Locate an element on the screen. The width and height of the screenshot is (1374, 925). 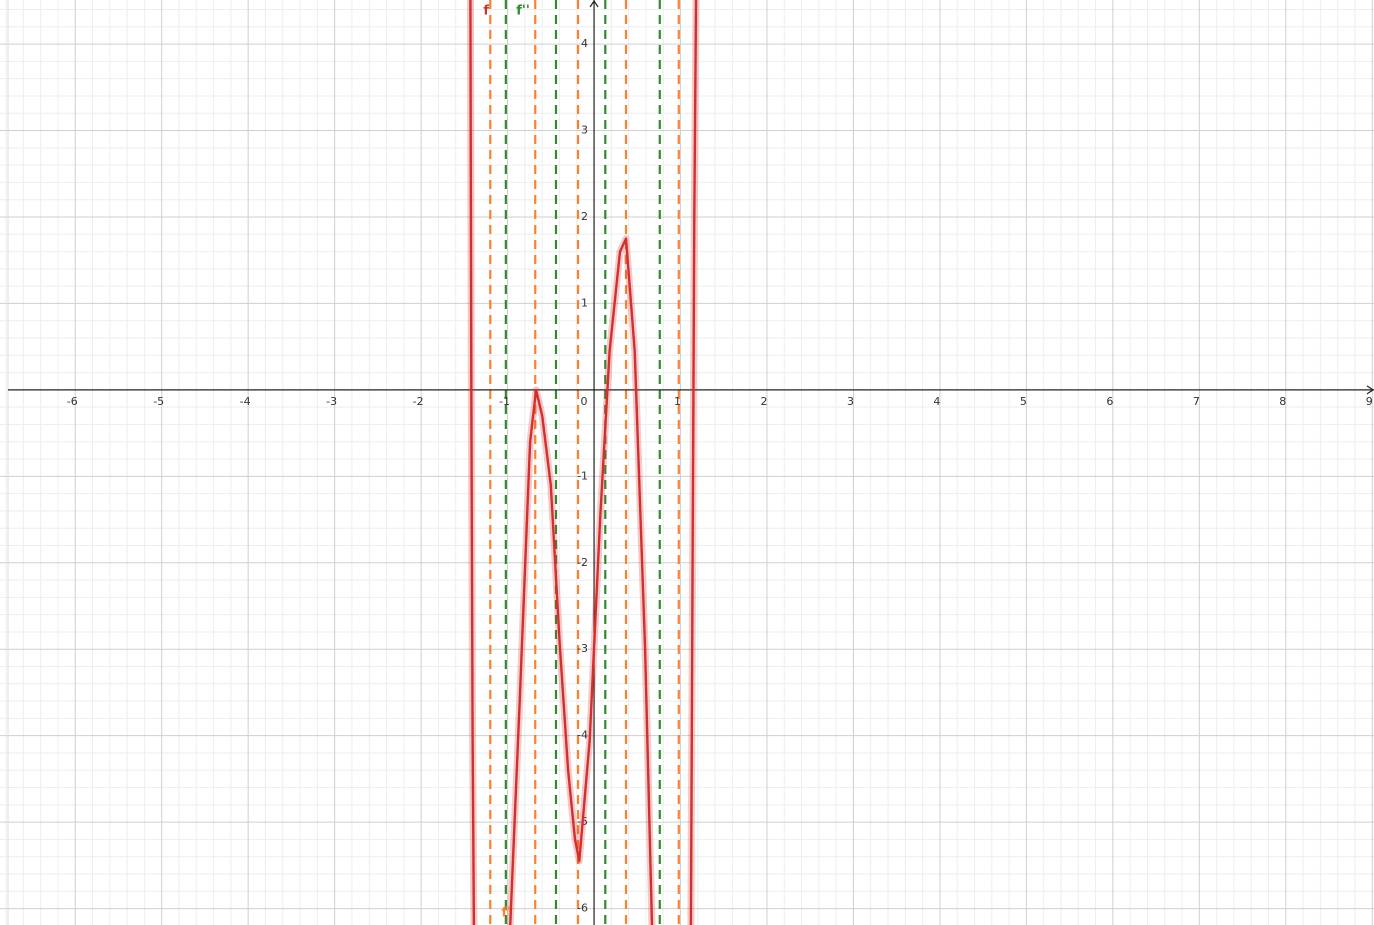
x-tick-label: 0 is located at coordinates (584, 401).